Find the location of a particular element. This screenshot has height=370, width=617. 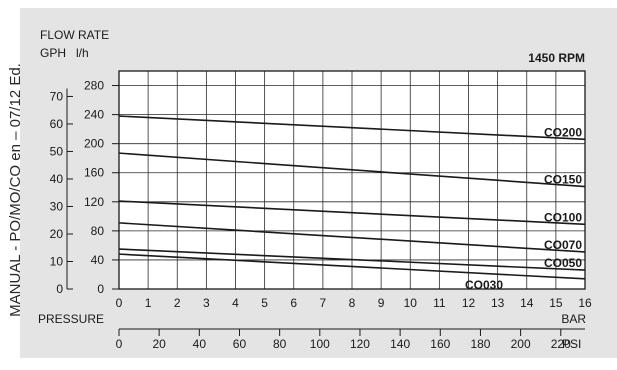

speed-label: 1450 RPM is located at coordinates (556, 58).